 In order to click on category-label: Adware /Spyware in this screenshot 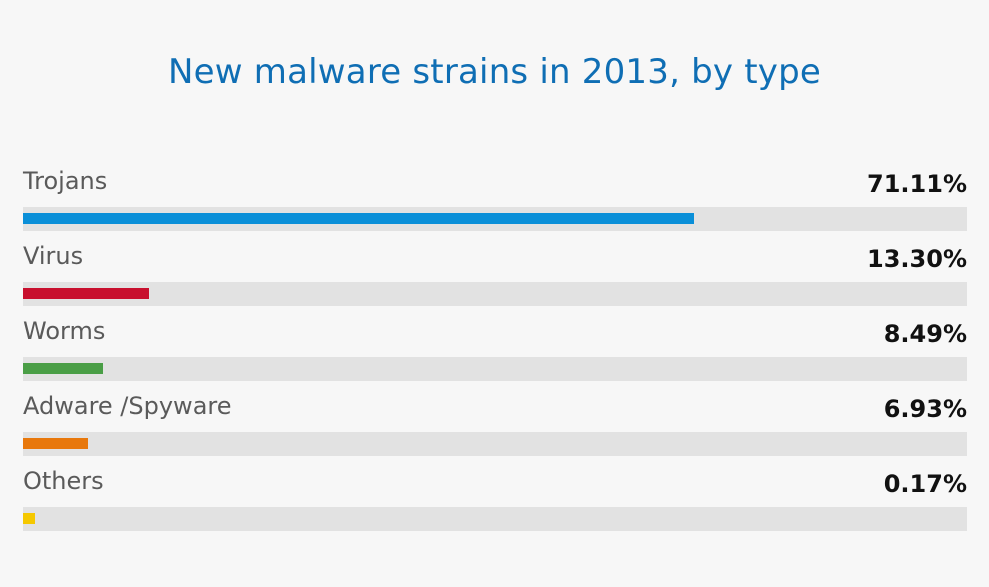, I will do `click(127, 406)`.